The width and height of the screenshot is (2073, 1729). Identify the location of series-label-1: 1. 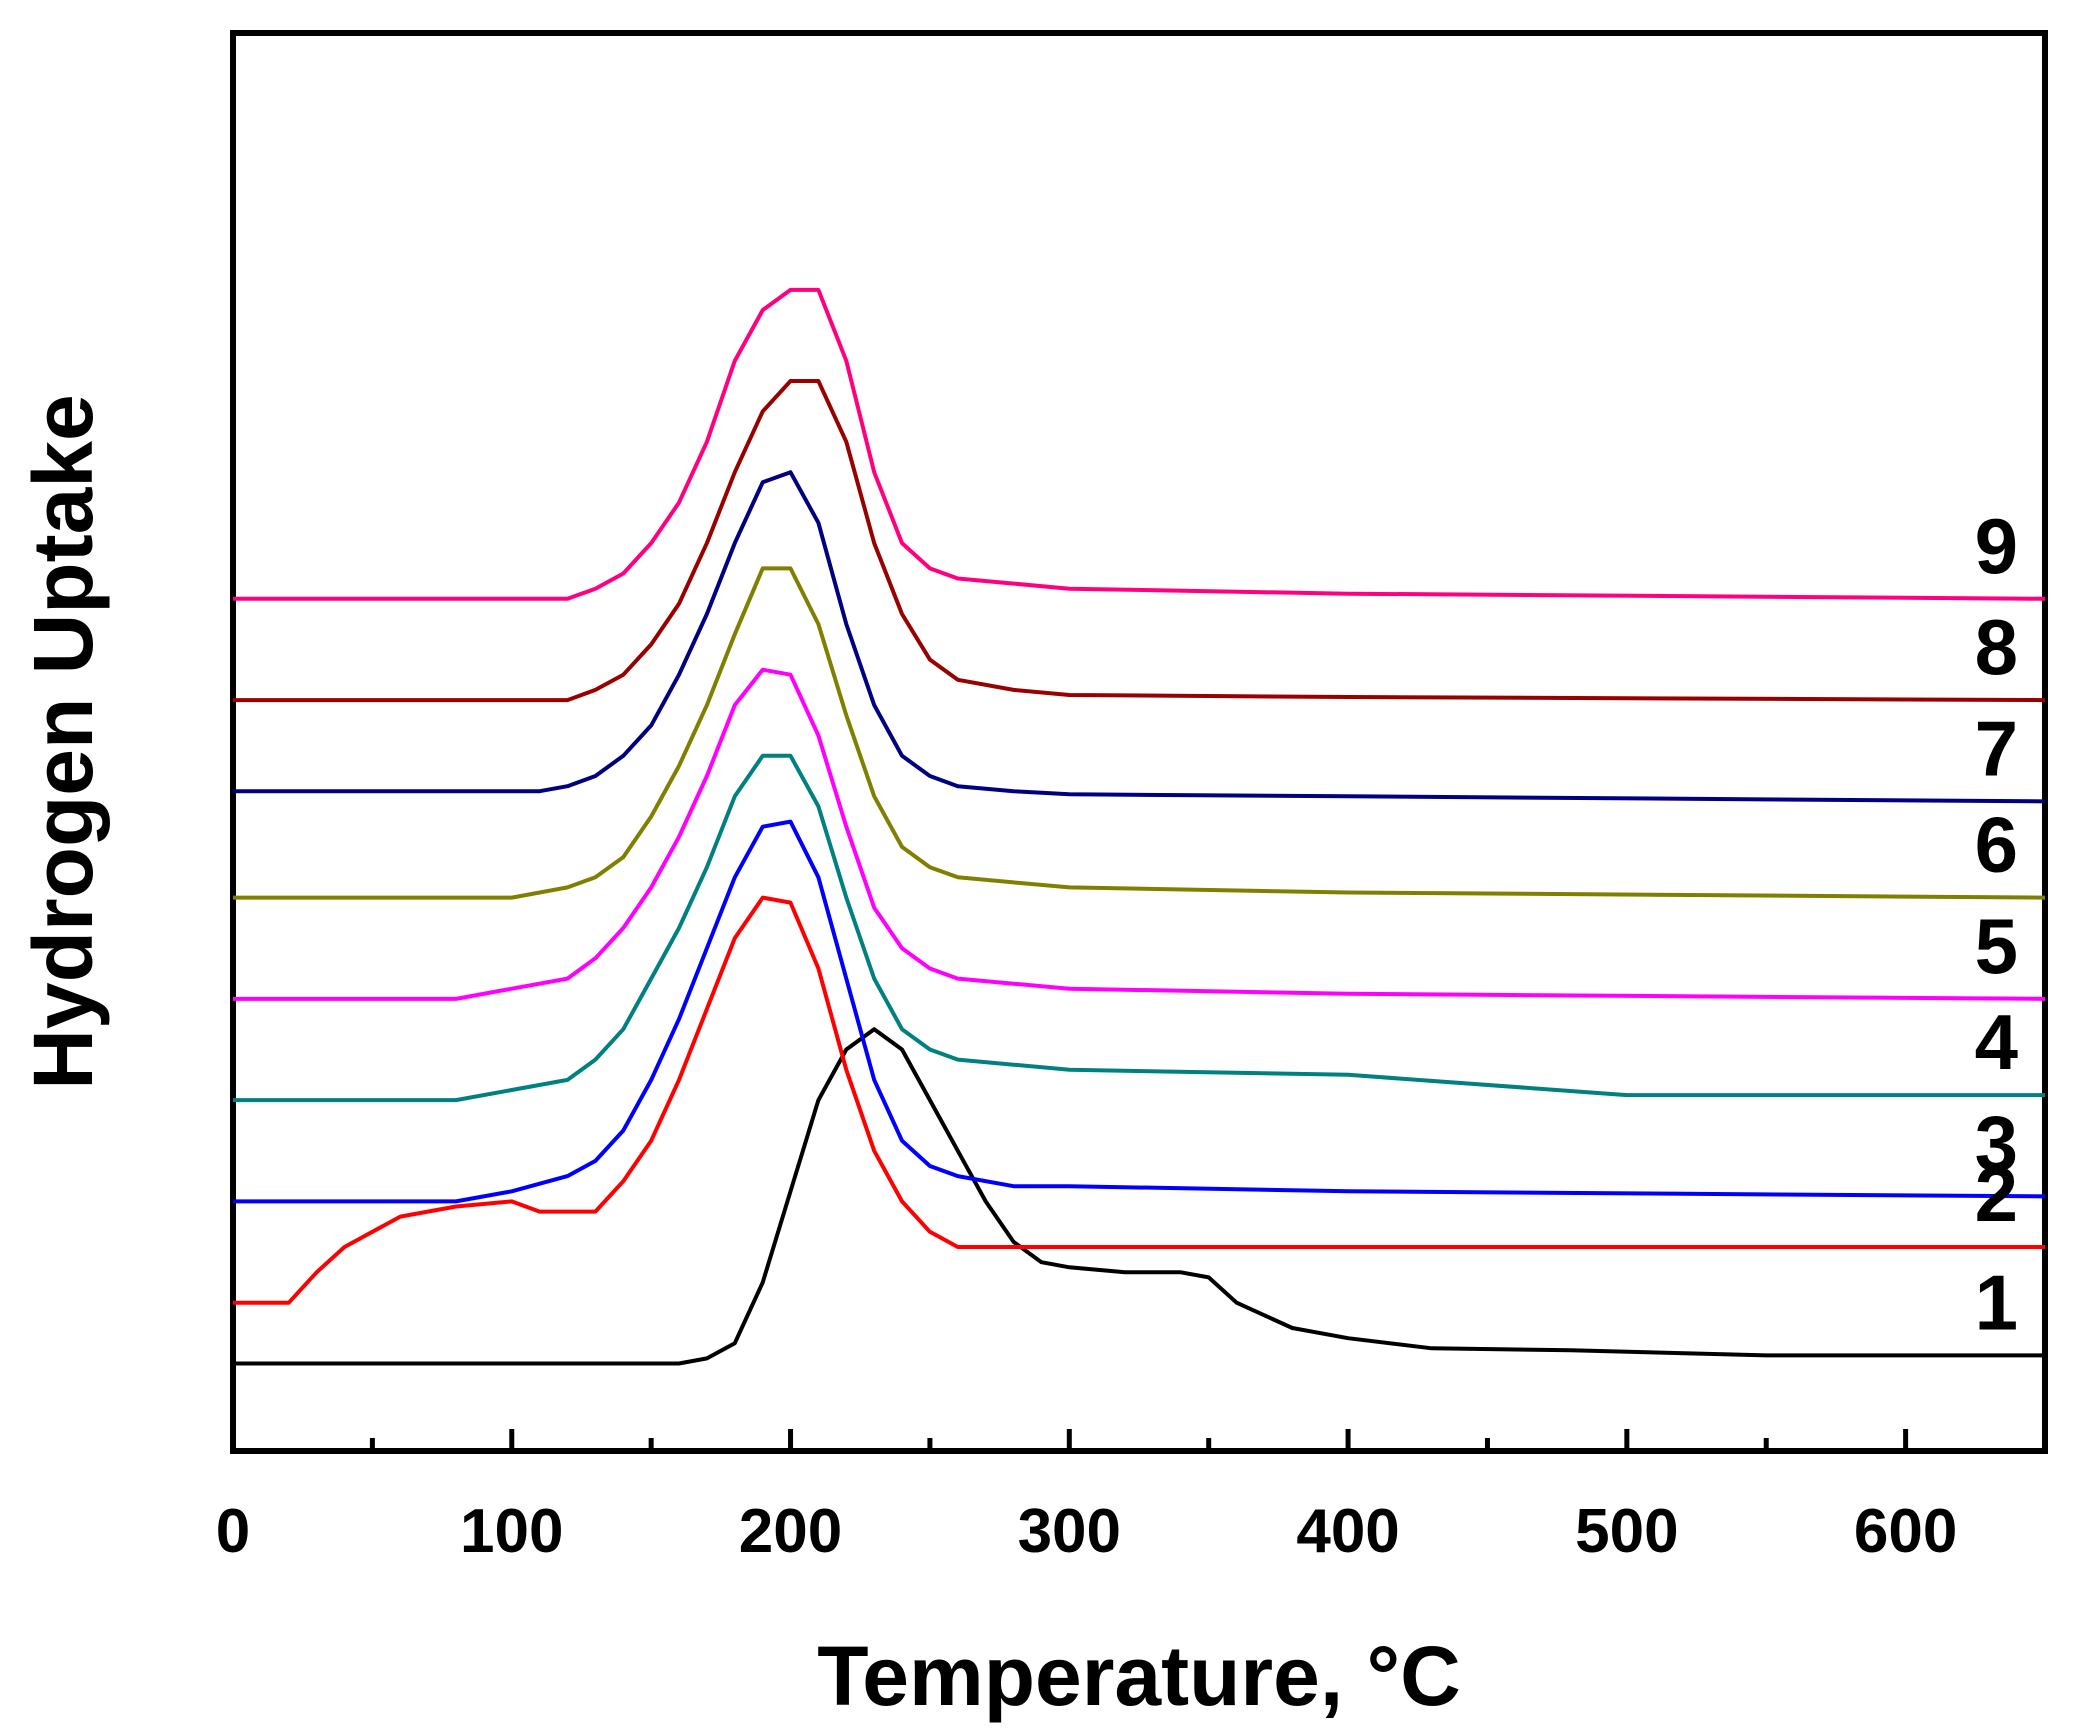
(1996, 1302).